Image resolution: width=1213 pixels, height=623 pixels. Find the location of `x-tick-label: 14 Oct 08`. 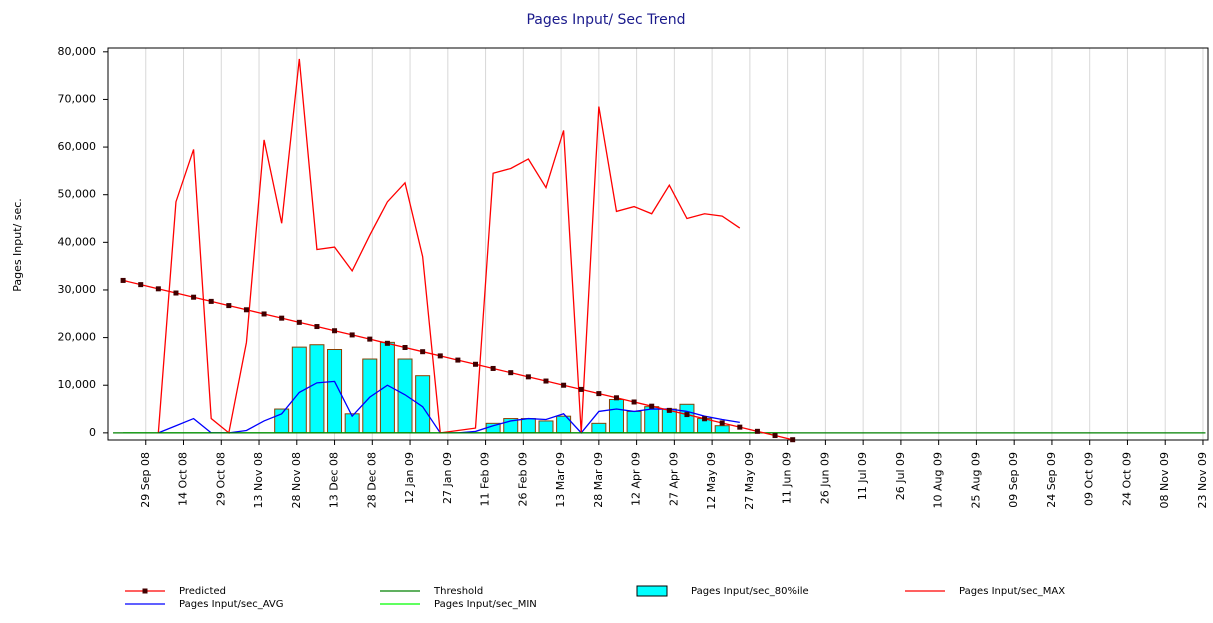

x-tick-label: 14 Oct 08 is located at coordinates (183, 479).